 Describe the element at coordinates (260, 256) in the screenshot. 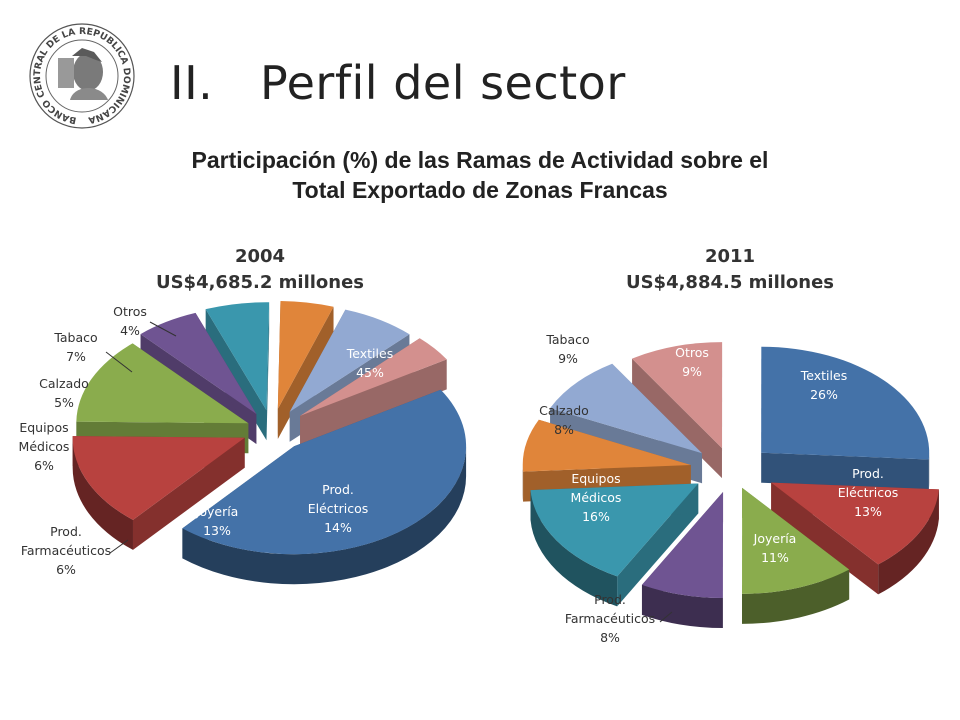

I see `pie-2004-year: 2004` at that location.